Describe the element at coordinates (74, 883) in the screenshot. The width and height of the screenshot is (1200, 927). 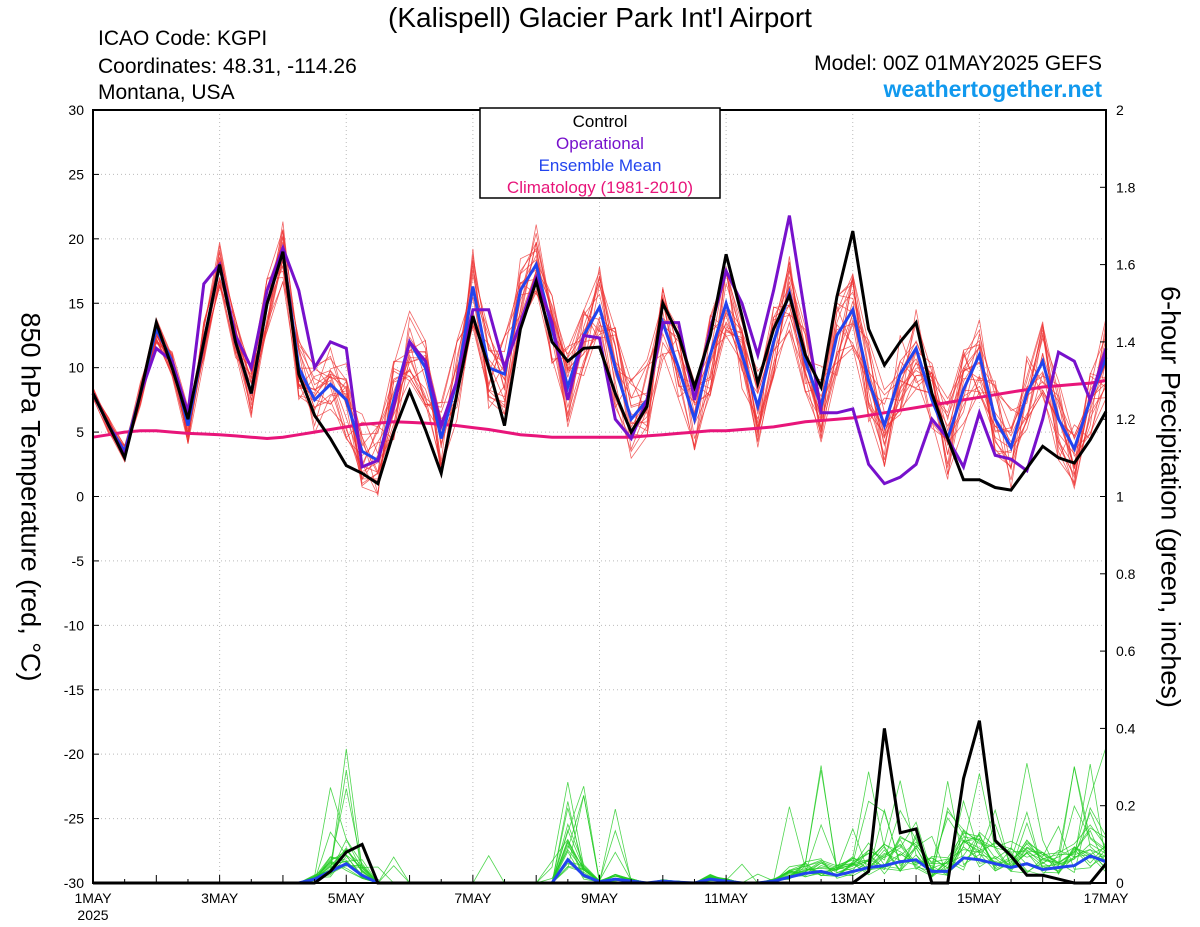
I see `y-tick-label: -30` at that location.